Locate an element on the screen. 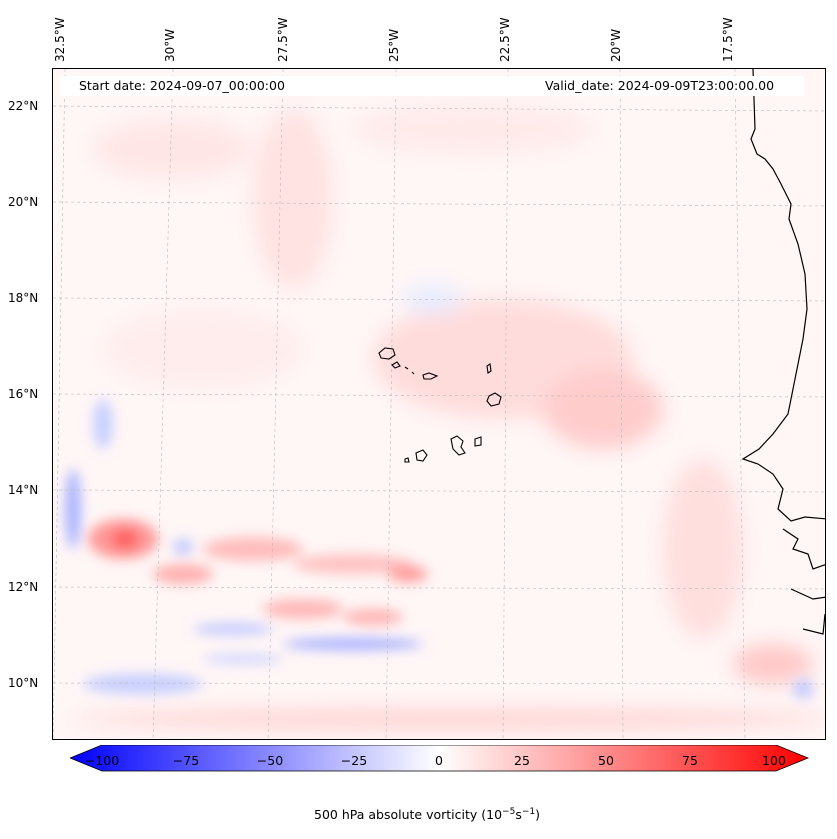 The height and width of the screenshot is (839, 837). colorbar-label-exp2: −1 is located at coordinates (528, 812).